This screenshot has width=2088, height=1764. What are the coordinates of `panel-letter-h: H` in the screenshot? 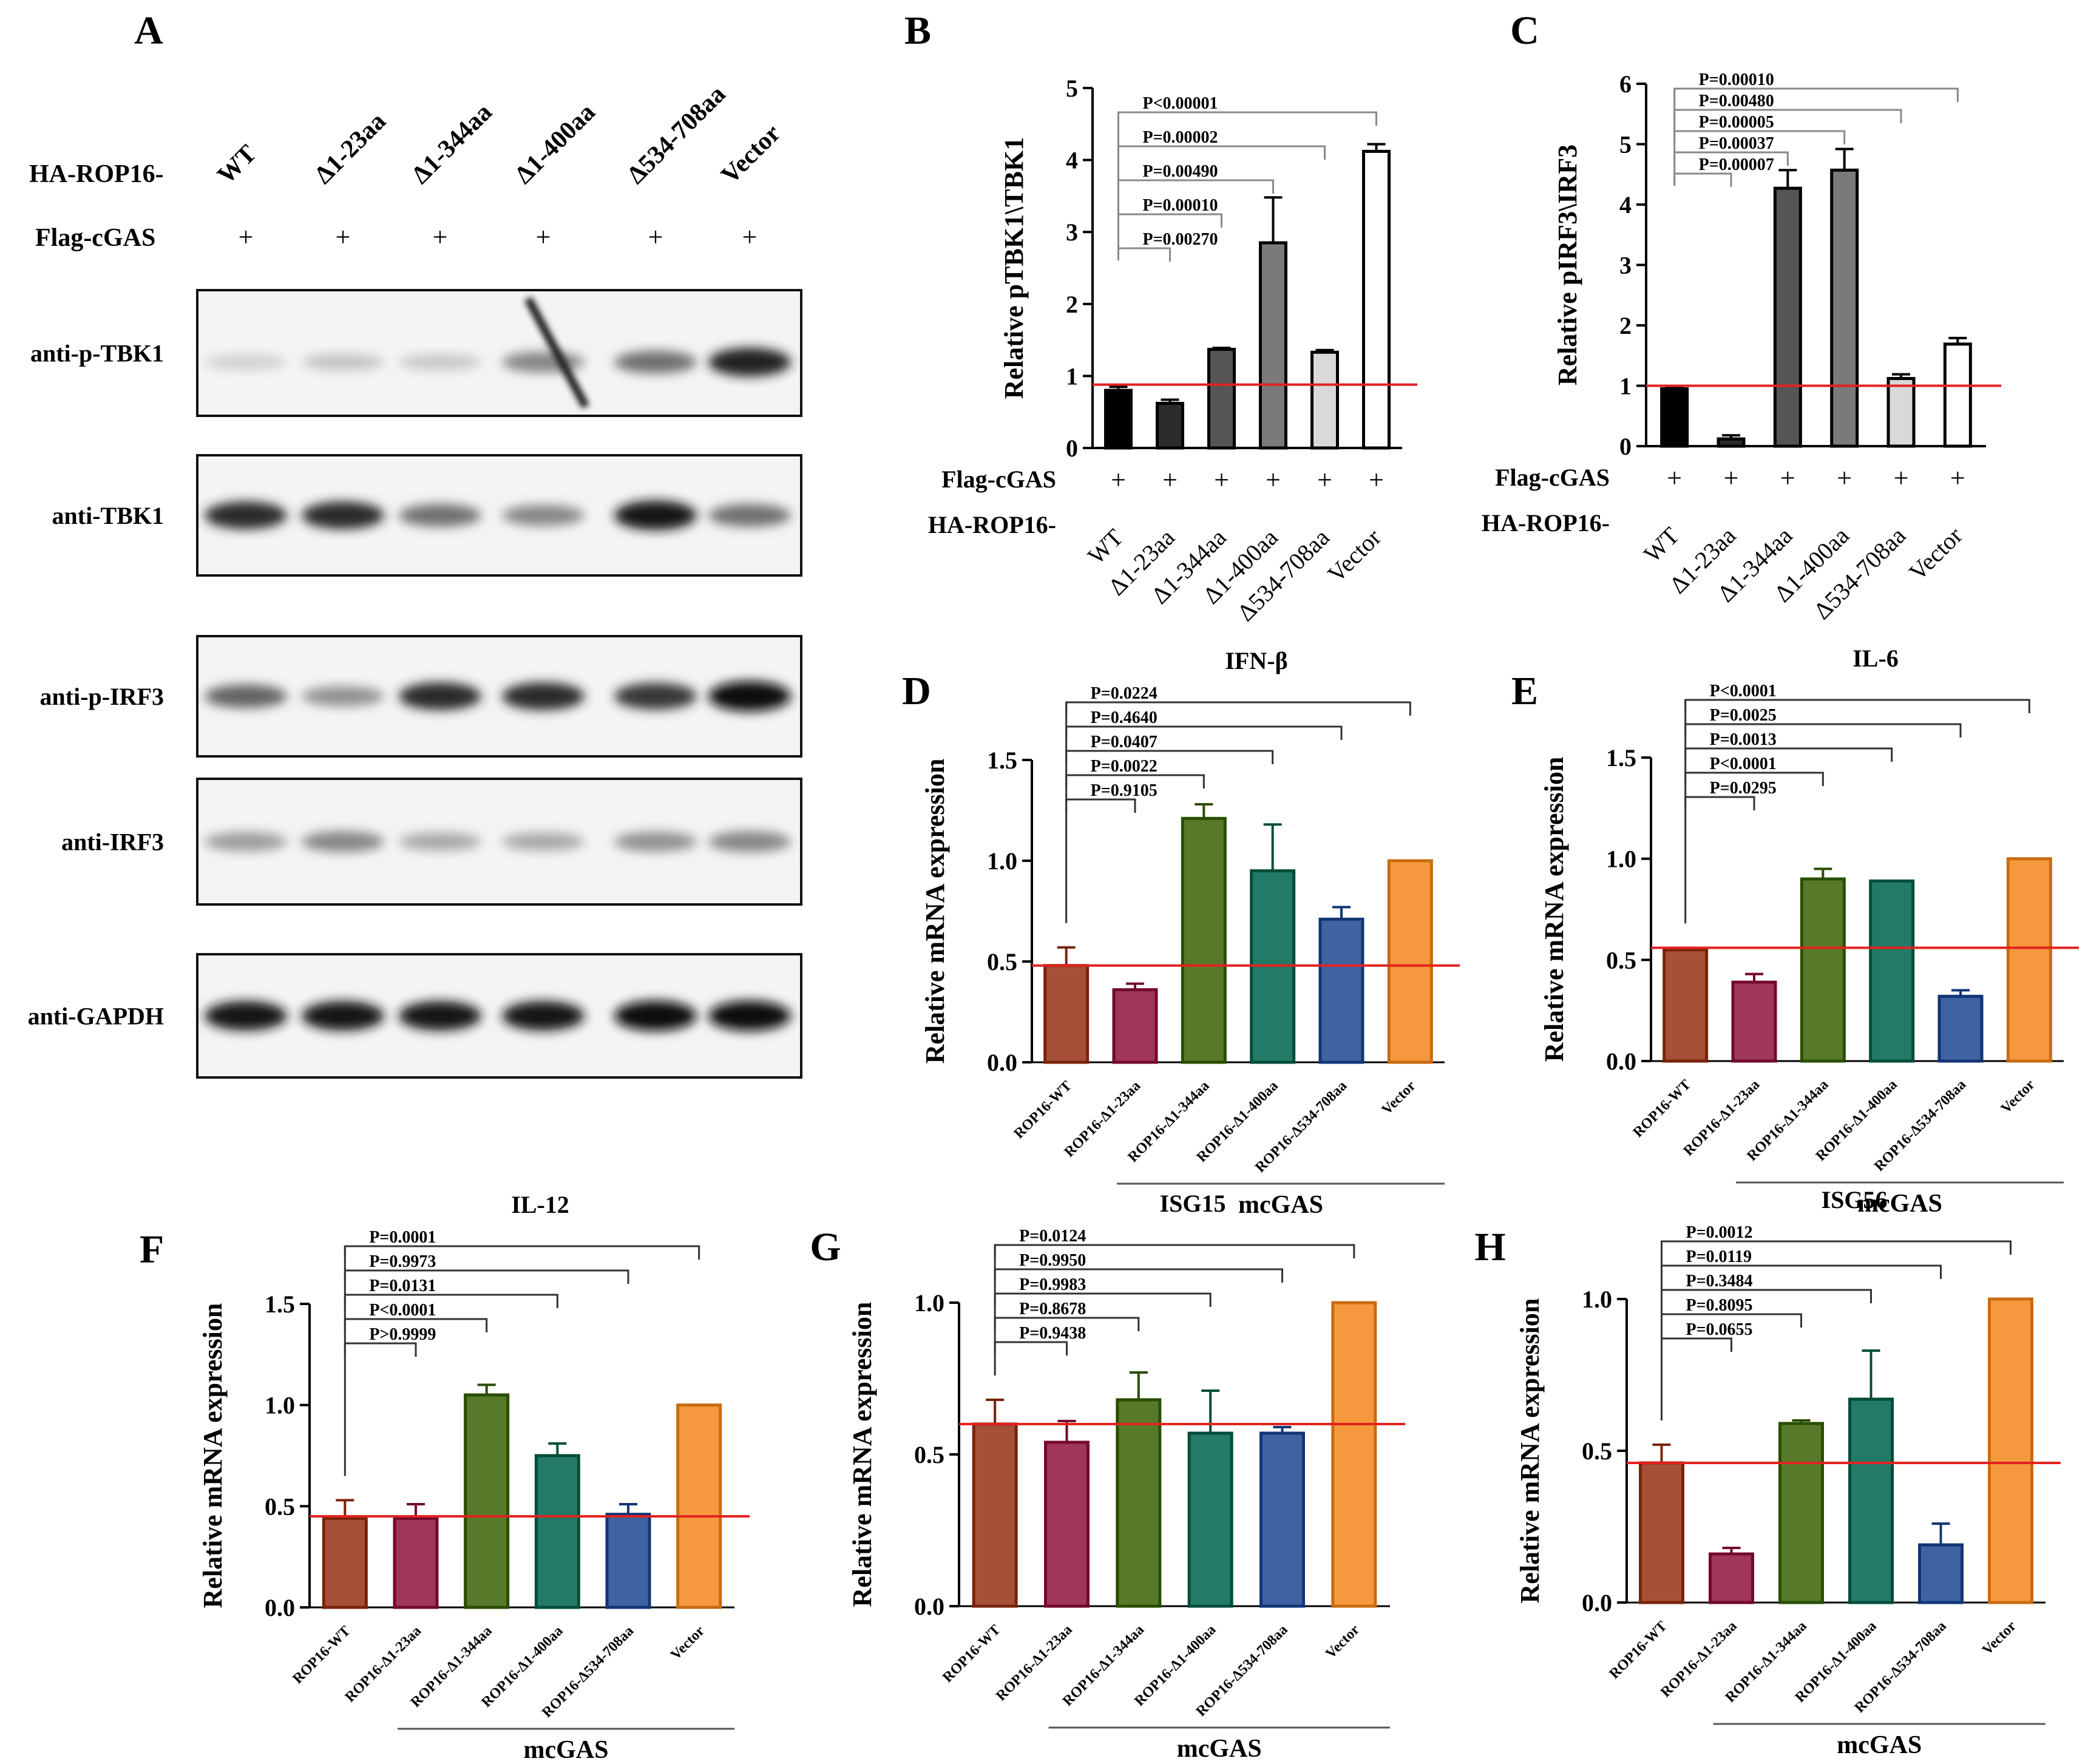 It's located at (1489, 1247).